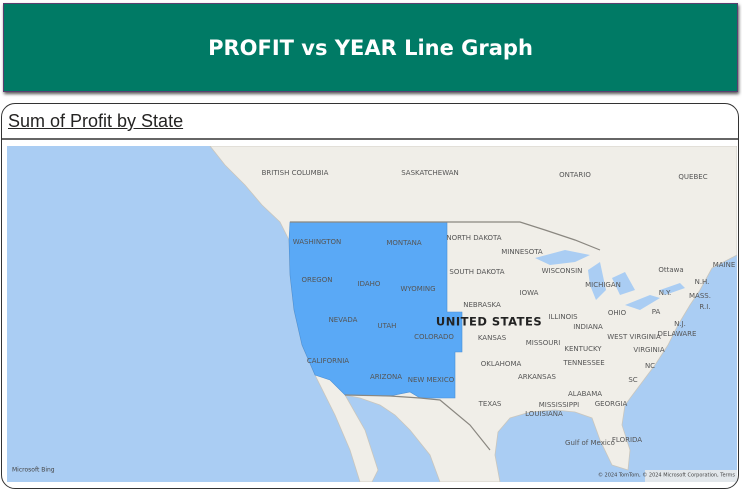 The width and height of the screenshot is (742, 495). Describe the element at coordinates (588, 327) in the screenshot. I see `map-label: INDIANA` at that location.